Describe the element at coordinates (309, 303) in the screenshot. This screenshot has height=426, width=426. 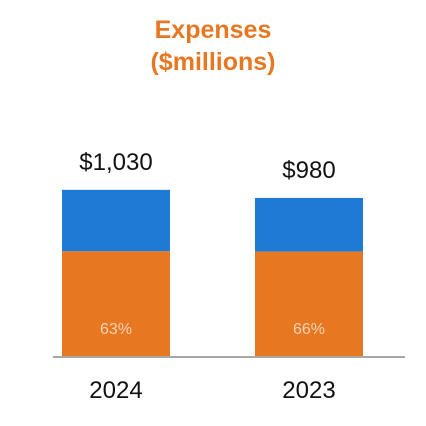
I see `bar-segment-main-2023` at that location.